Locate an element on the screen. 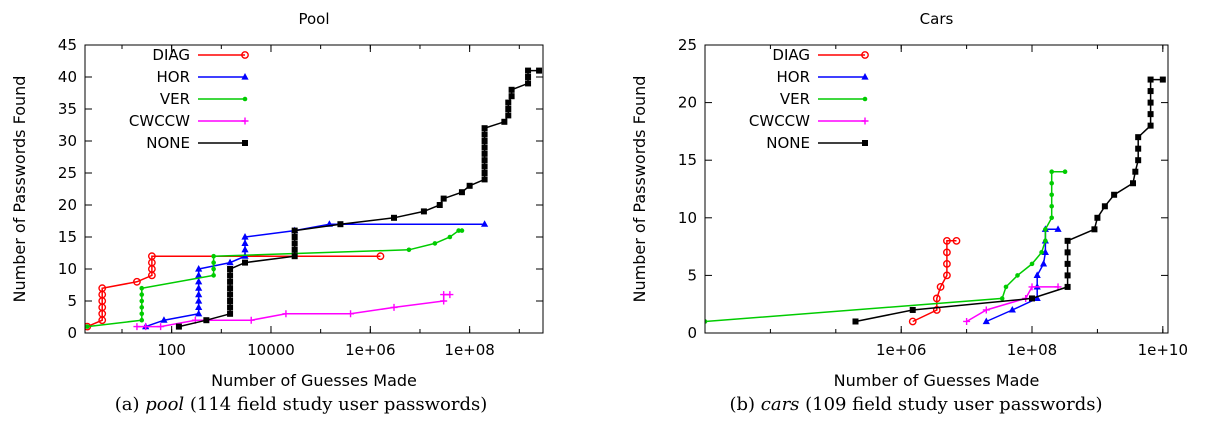 The width and height of the screenshot is (1205, 422). chart-1-ytick-label: 20 is located at coordinates (67, 205).